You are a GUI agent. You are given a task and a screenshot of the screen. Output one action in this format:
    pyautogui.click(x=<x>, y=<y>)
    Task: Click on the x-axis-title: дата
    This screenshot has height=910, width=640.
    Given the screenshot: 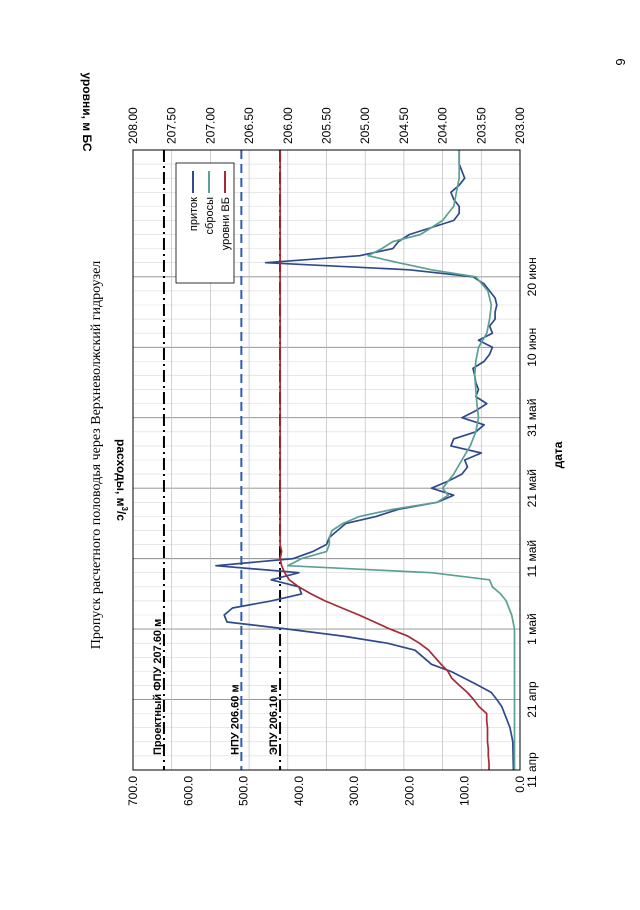 What is the action you would take?
    pyautogui.click(x=558, y=454)
    